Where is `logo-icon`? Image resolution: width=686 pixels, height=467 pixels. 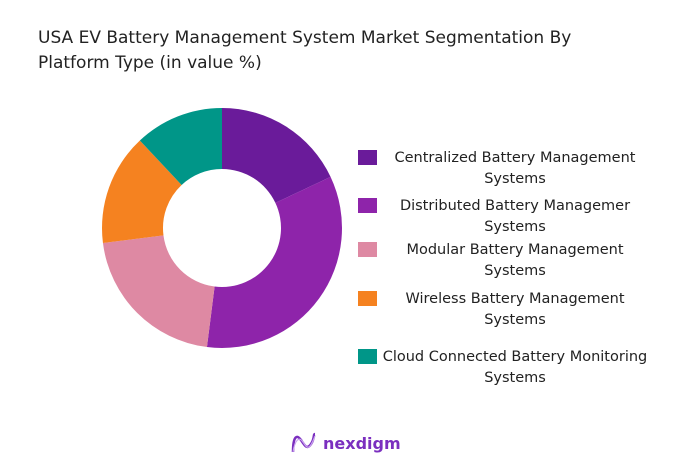
logo-icon is located at coordinates (303, 442).